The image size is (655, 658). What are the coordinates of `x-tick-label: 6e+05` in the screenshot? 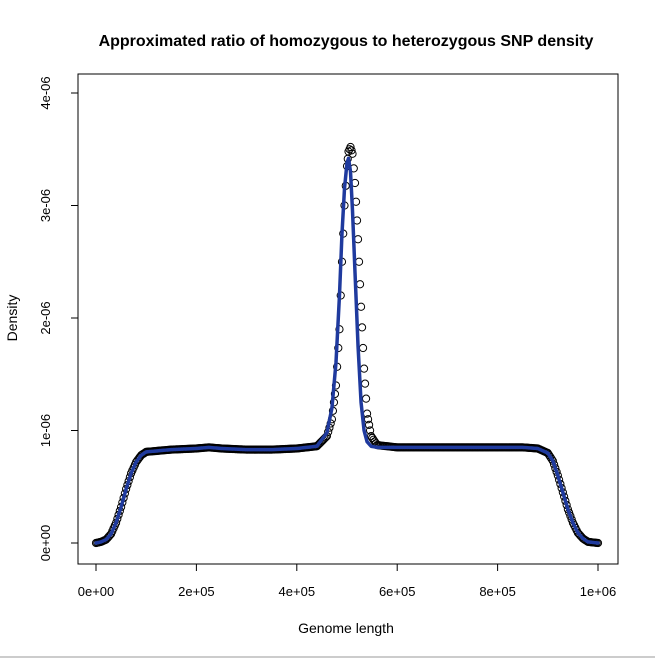 It's located at (397, 591).